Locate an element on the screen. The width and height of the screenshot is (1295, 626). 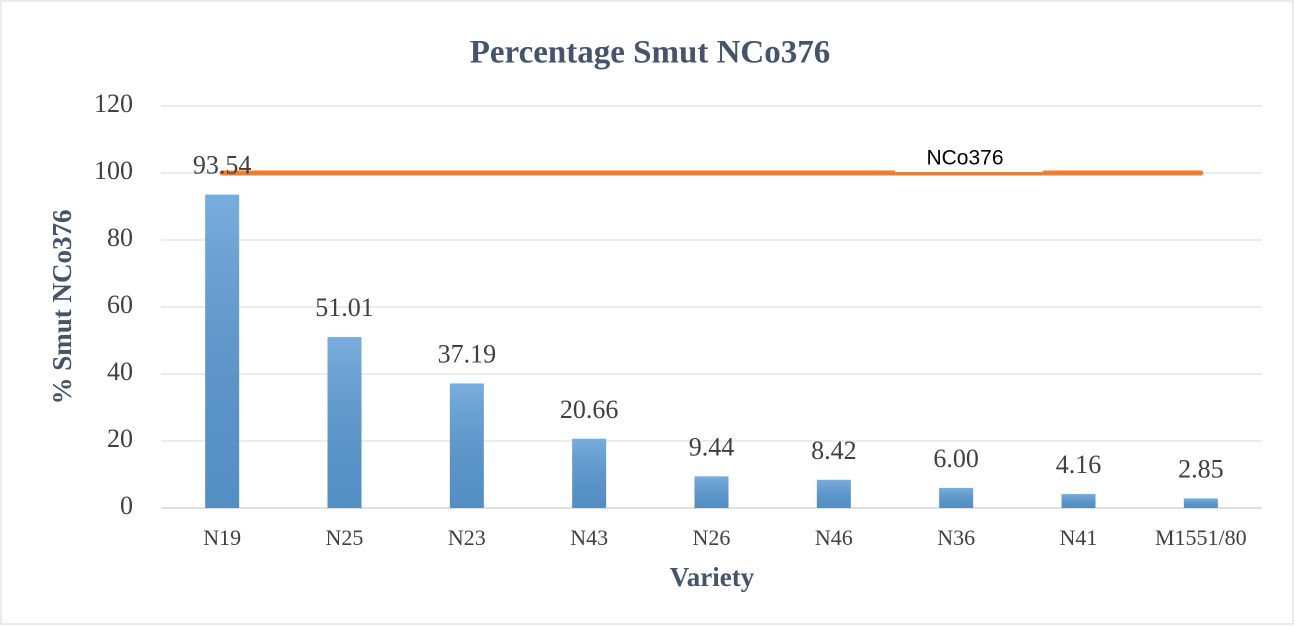
data-label: 4.16 is located at coordinates (1079, 464).